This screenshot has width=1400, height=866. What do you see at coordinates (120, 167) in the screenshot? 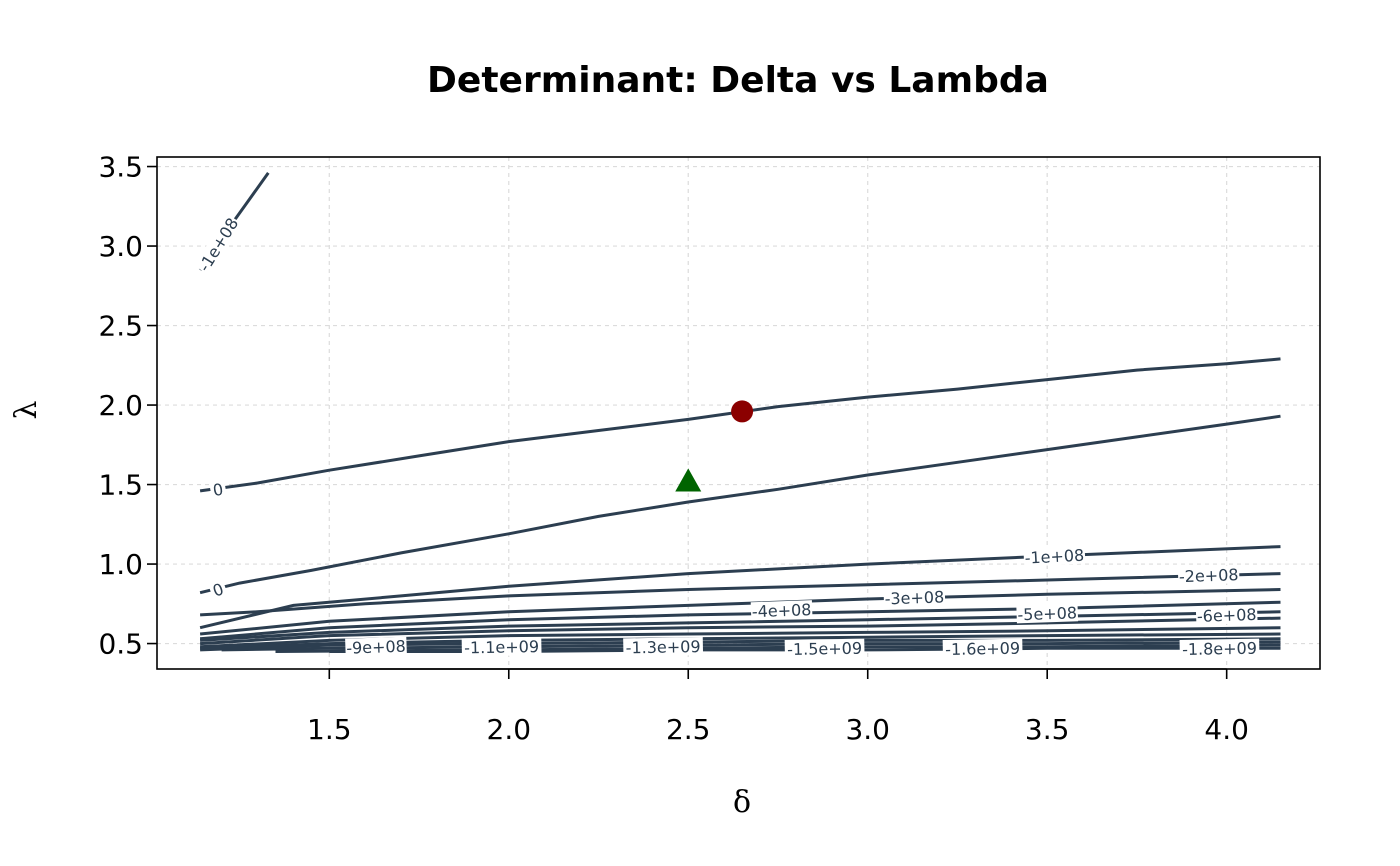
I see `y-tick-label: 3.5` at bounding box center [120, 167].